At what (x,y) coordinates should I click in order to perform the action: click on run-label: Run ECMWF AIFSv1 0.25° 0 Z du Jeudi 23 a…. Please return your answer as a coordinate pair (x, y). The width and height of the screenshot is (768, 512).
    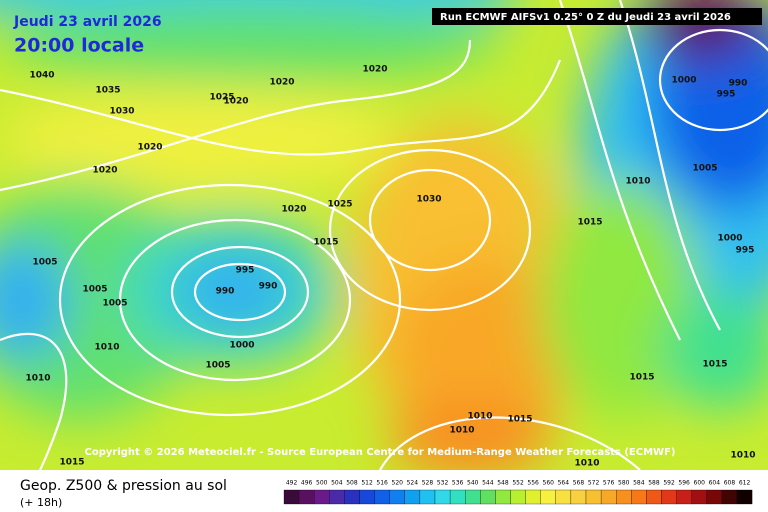
    Looking at the image, I should click on (585, 17).